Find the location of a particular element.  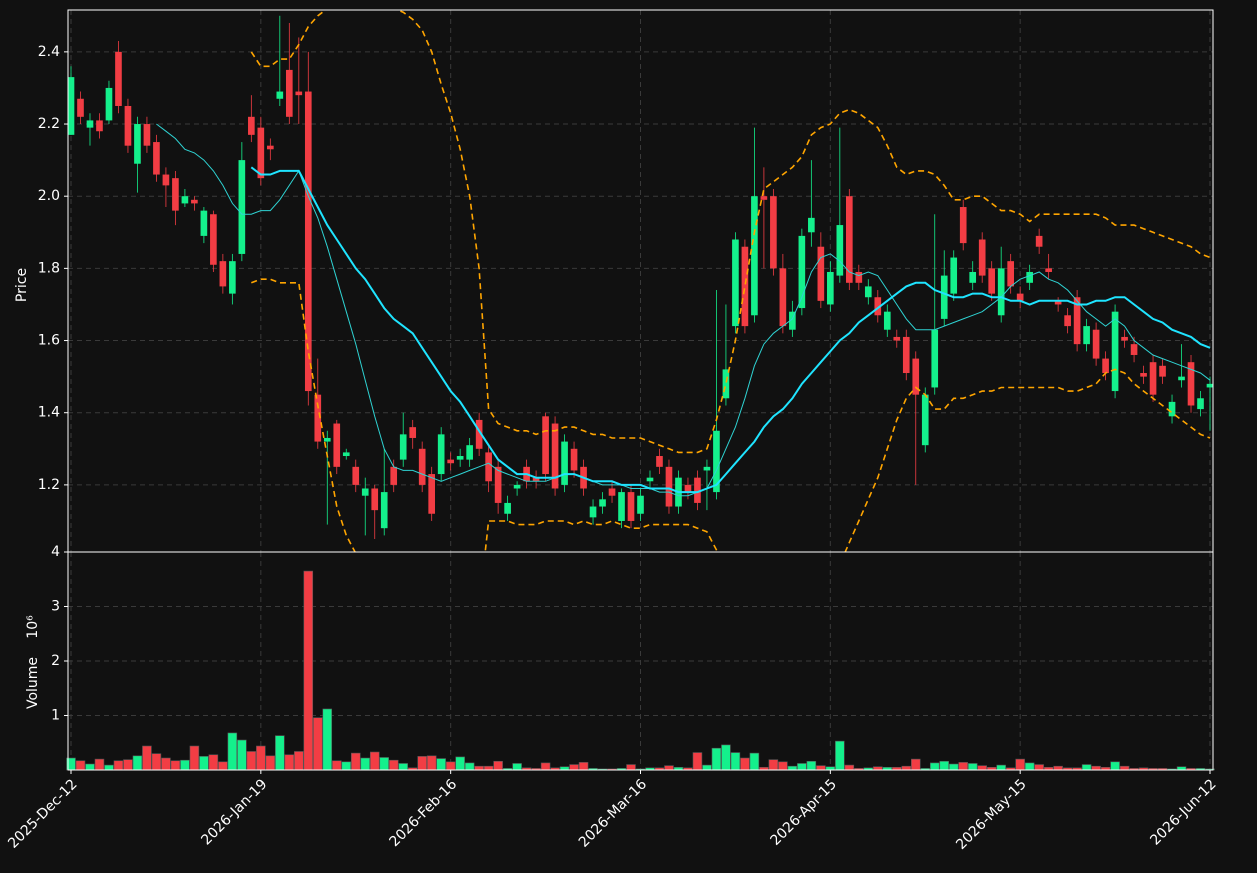

y-tick-label: 2.0 is located at coordinates (49, 196).